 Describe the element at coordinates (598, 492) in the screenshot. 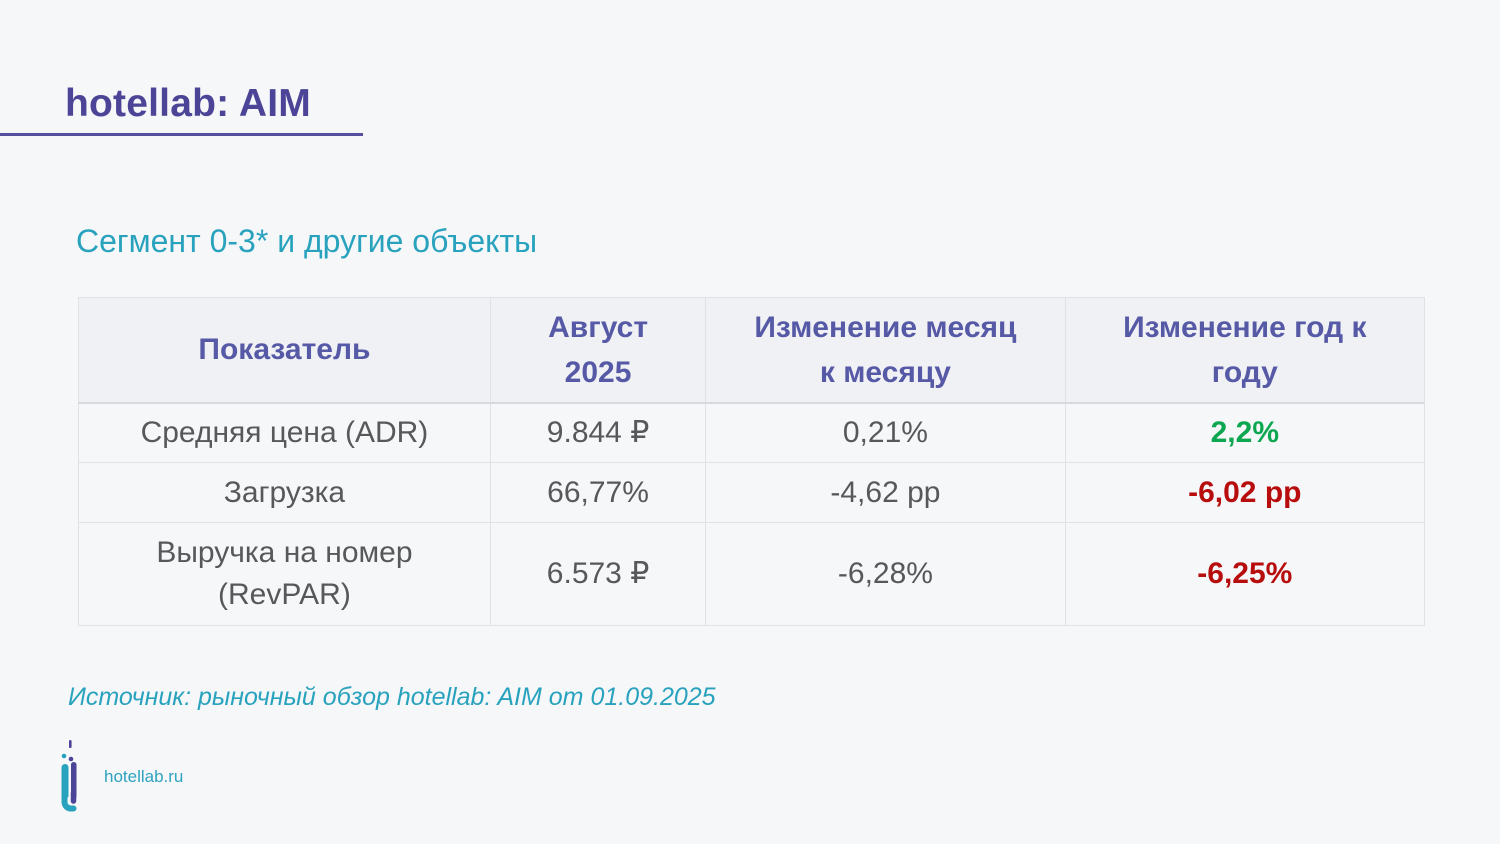

I see `cell-value: 66,77%` at that location.